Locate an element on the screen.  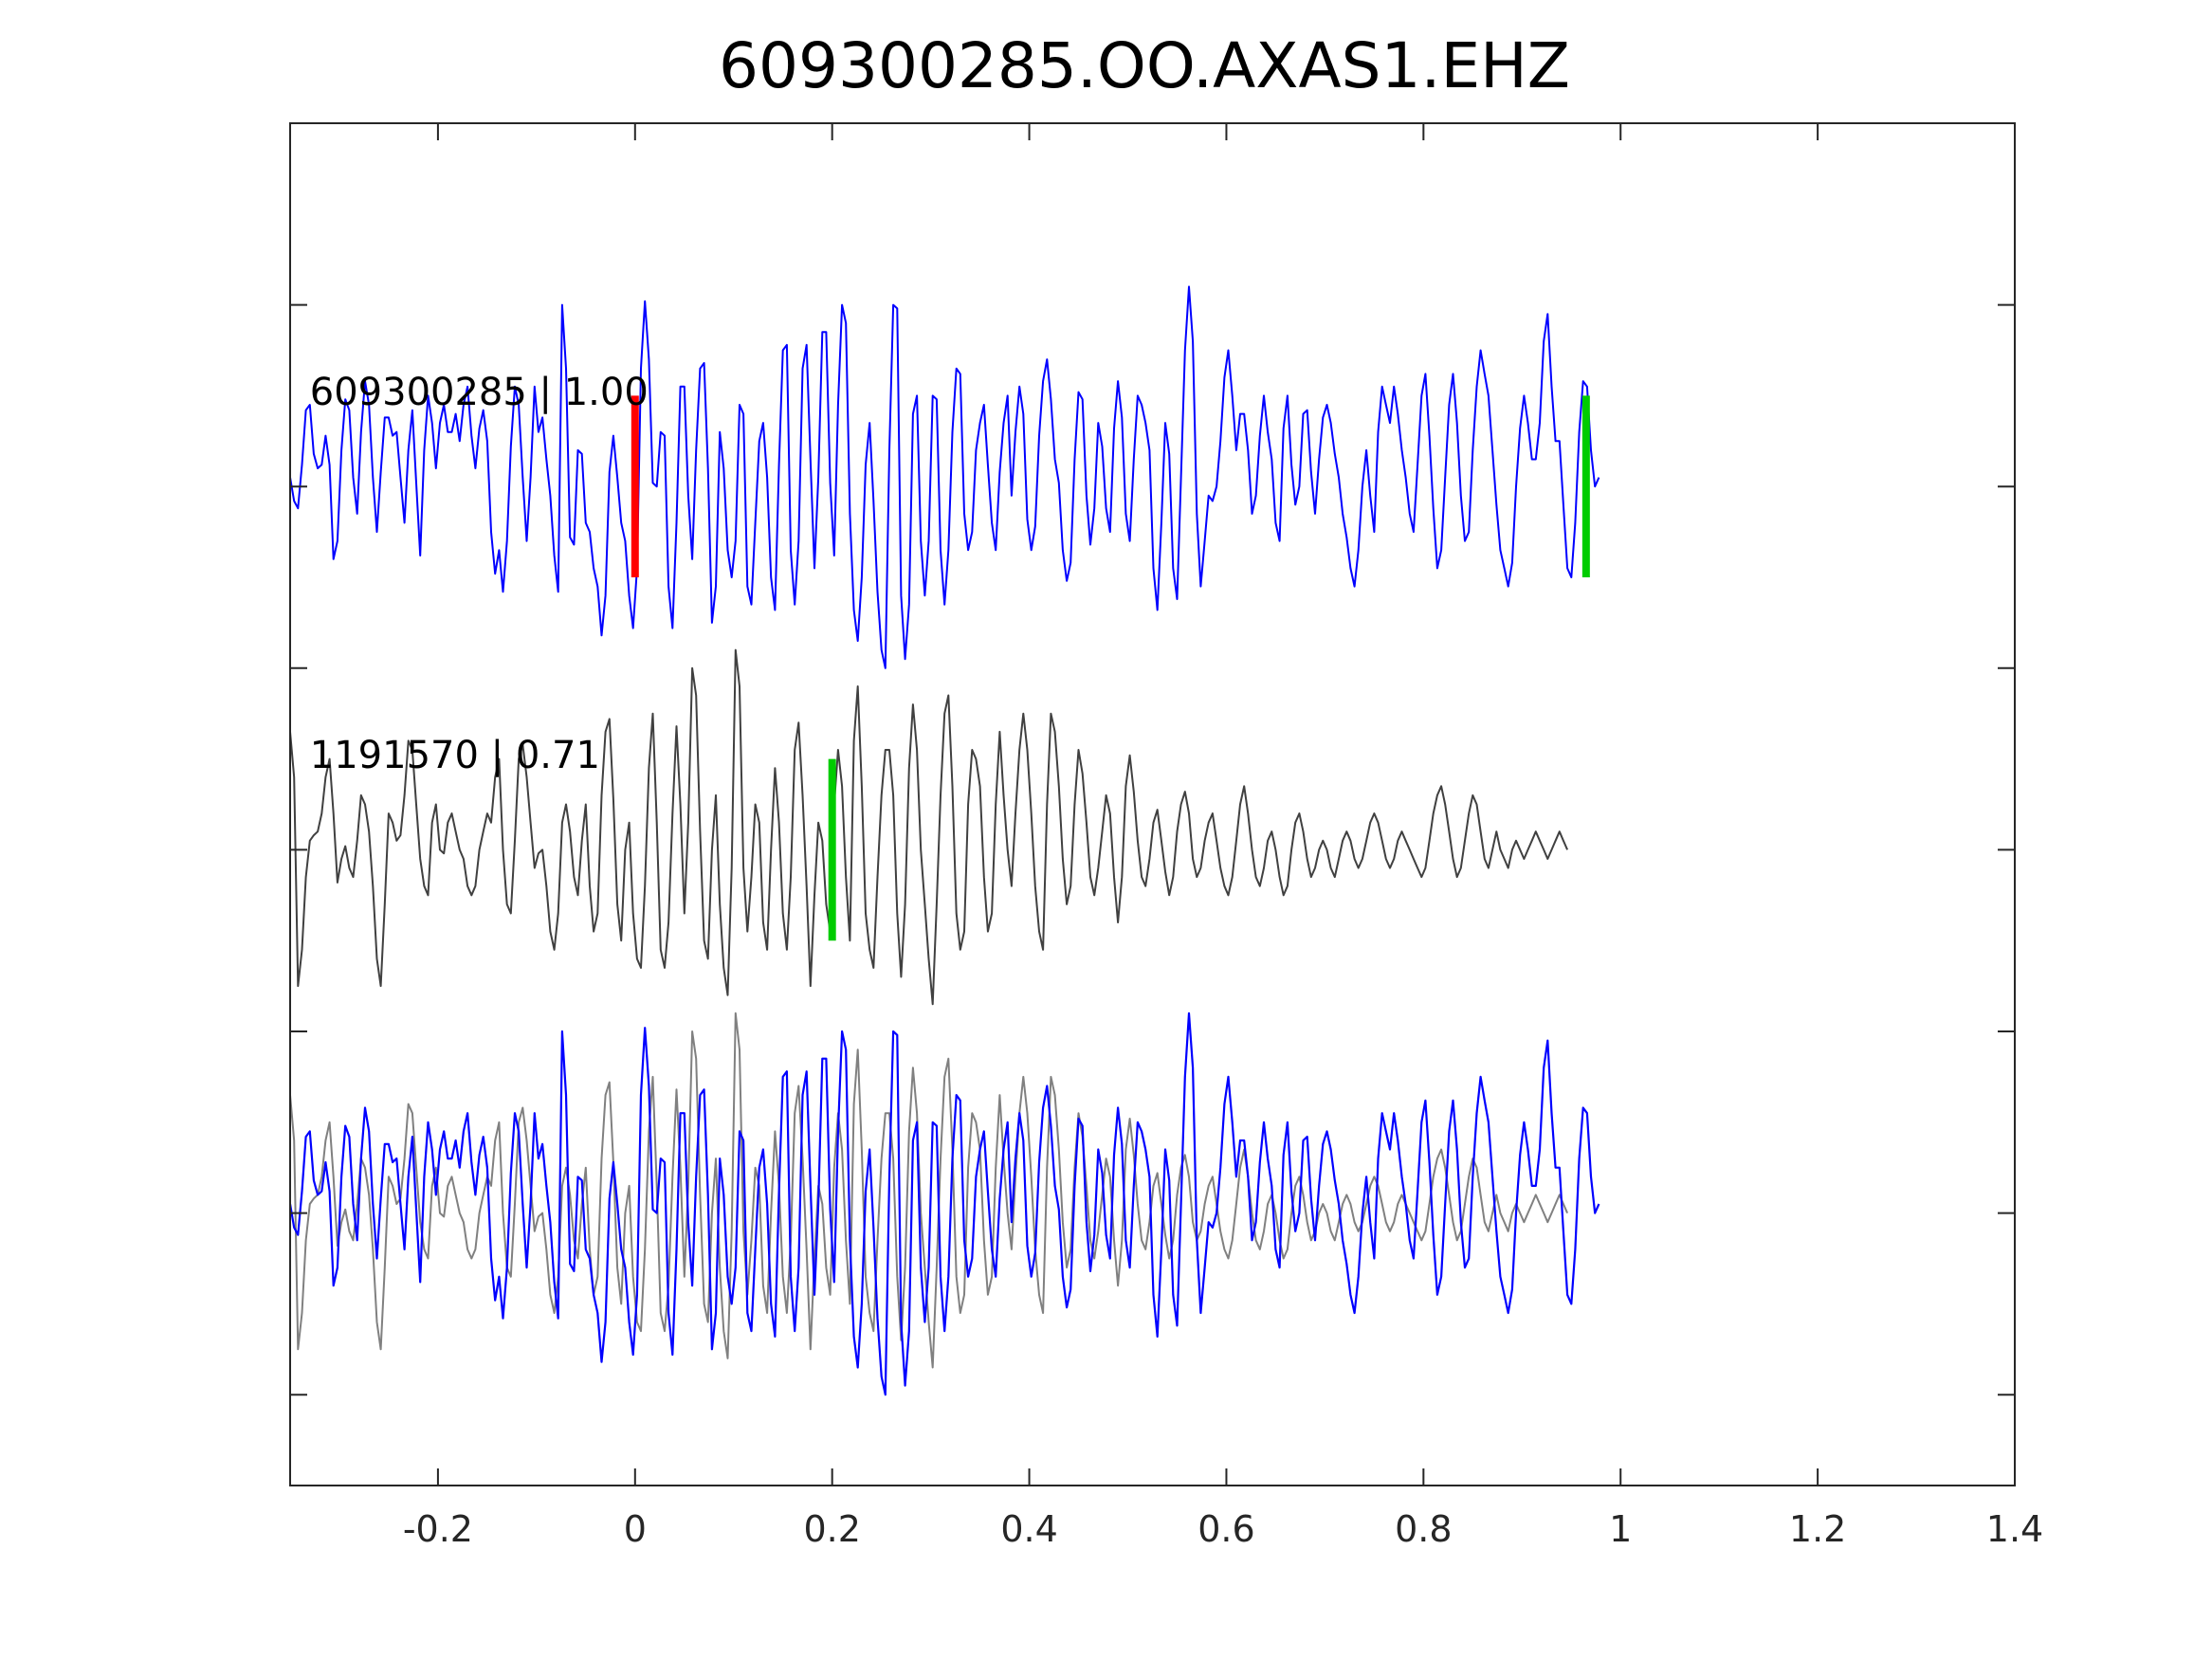
overlay-master-trace-line is located at coordinates (944, 1204).